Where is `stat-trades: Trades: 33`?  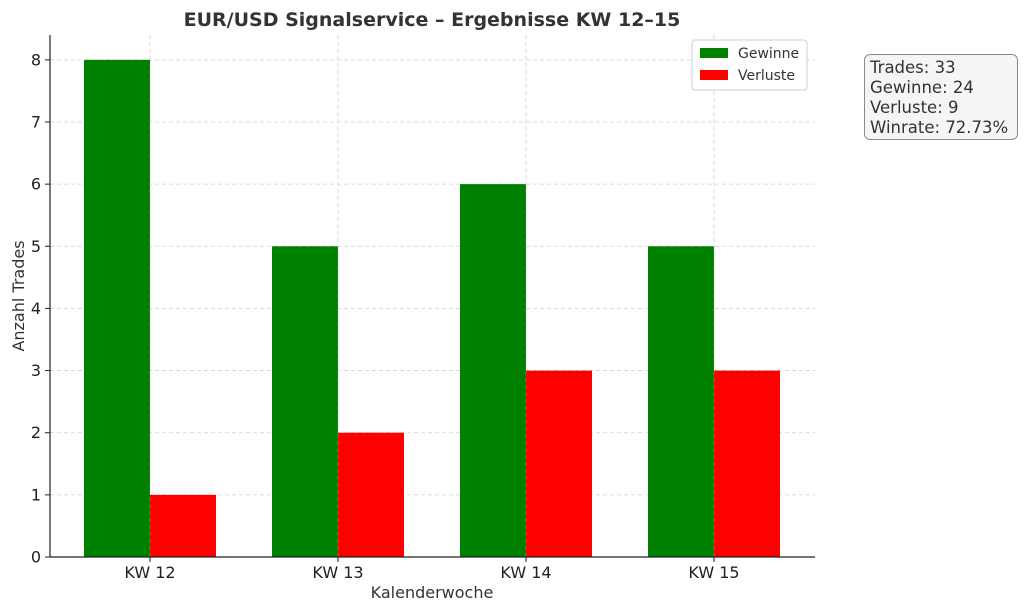
stat-trades: Trades: 33 is located at coordinates (913, 67).